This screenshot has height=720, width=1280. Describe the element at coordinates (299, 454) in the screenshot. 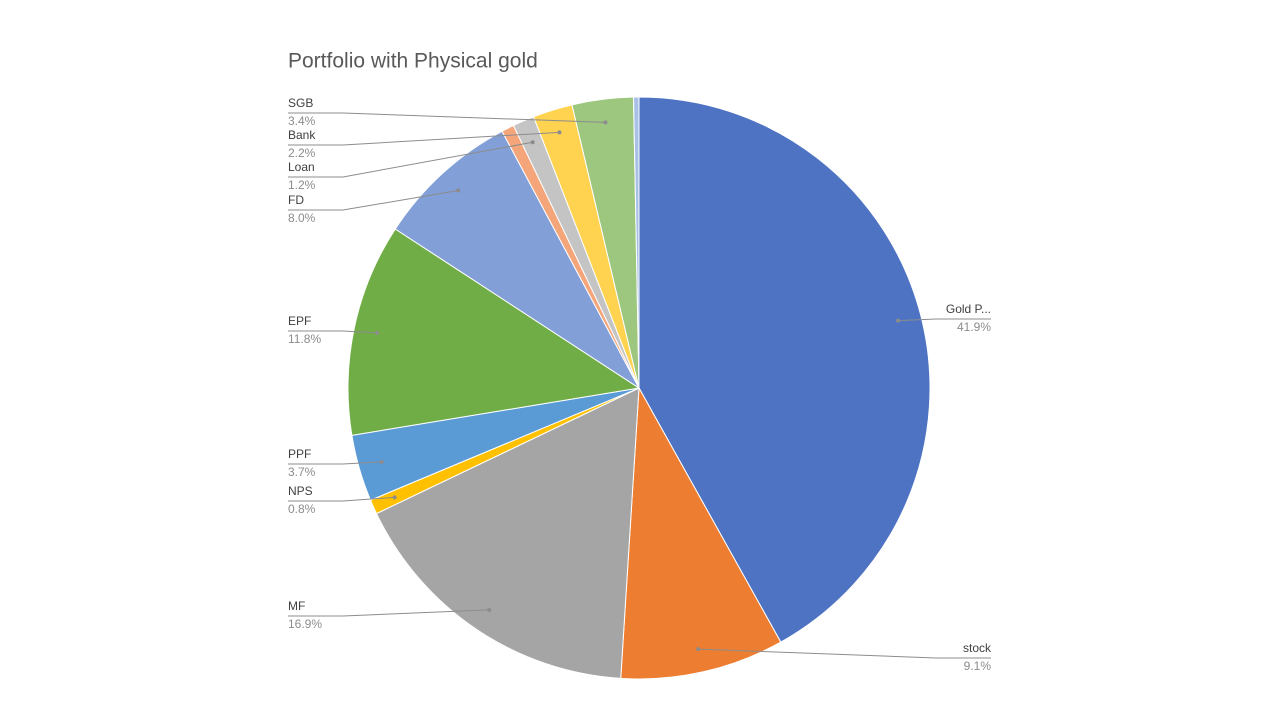

I see `category-label: PPF` at that location.